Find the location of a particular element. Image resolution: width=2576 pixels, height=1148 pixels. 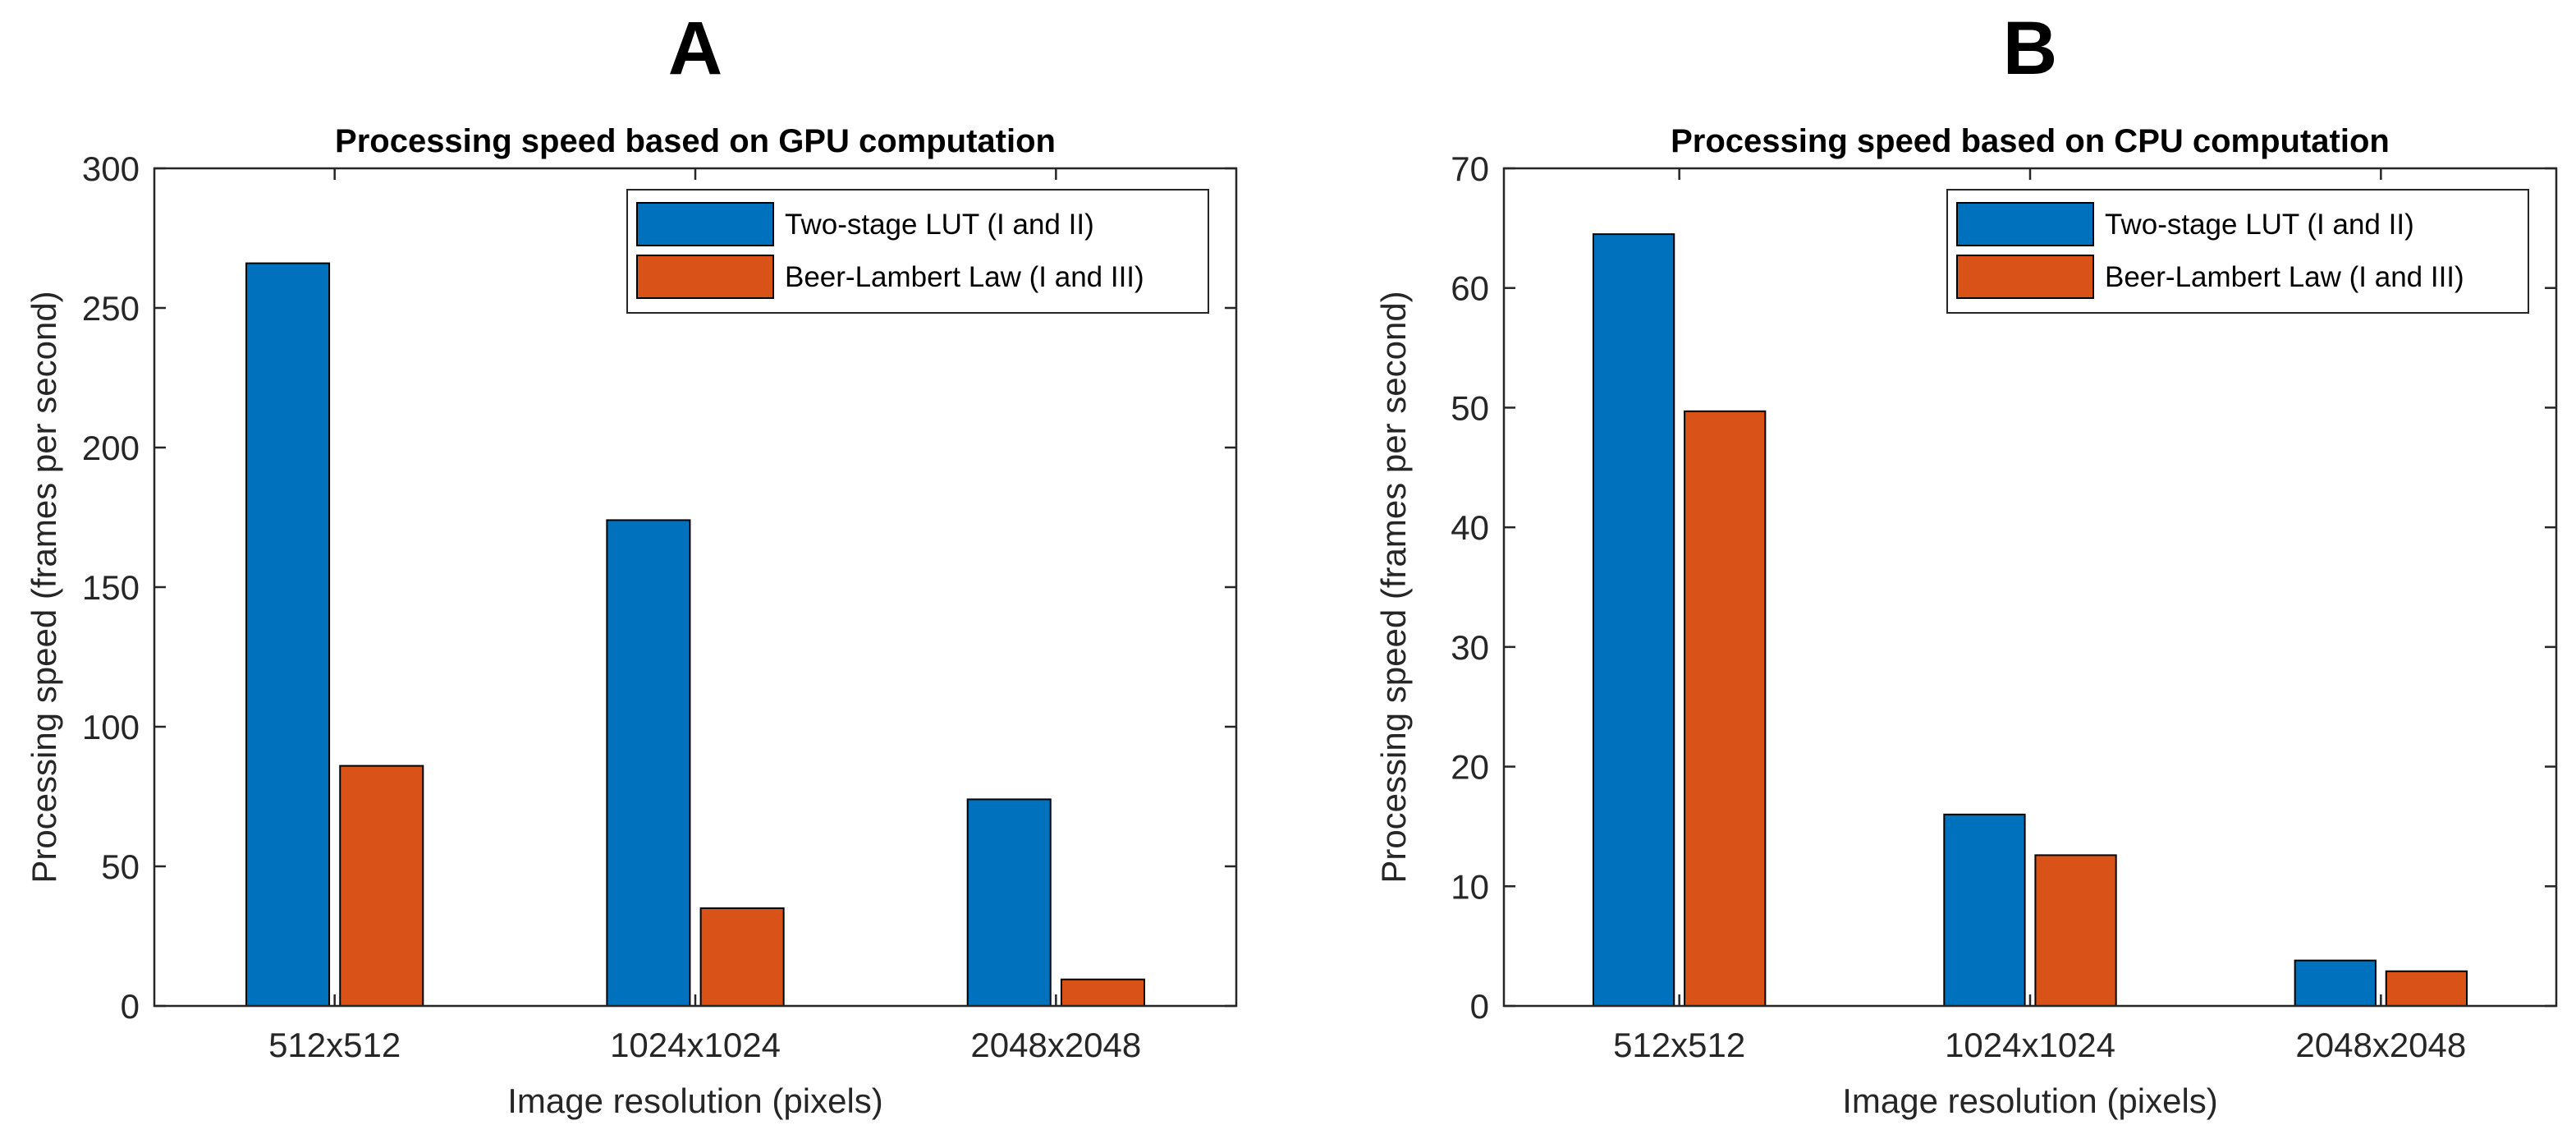

y-tick-label: 250 is located at coordinates (111, 308).